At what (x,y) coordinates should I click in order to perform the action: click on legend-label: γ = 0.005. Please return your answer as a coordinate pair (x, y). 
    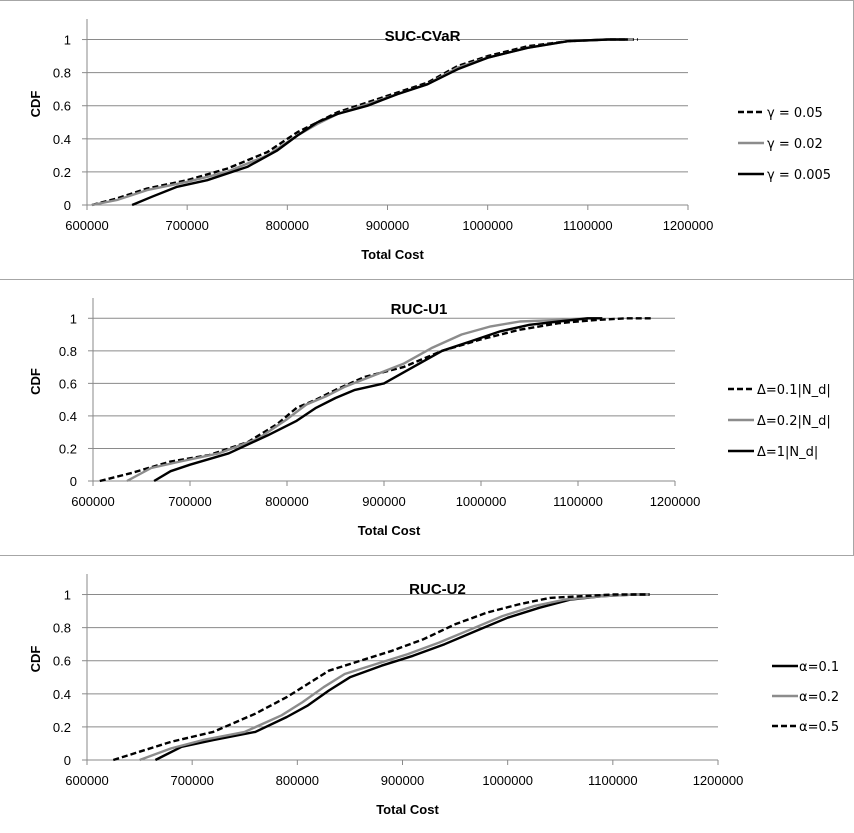
    Looking at the image, I should click on (799, 175).